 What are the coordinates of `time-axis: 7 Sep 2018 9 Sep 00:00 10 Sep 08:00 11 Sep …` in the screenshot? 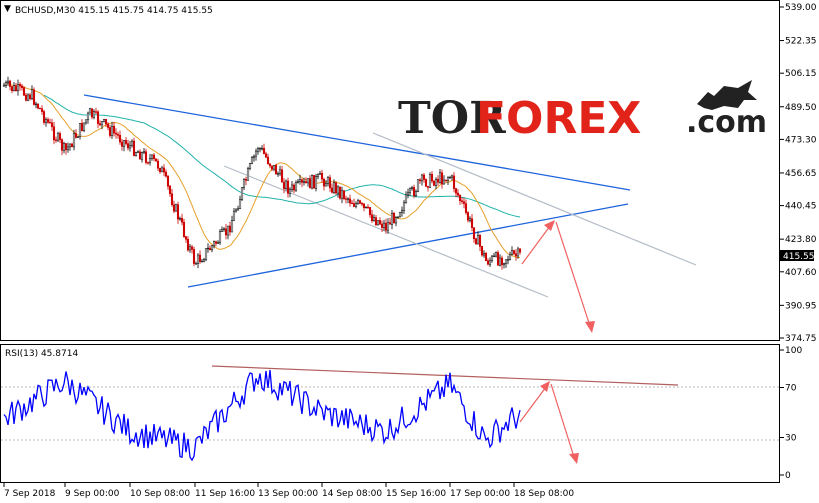 It's located at (288, 491).